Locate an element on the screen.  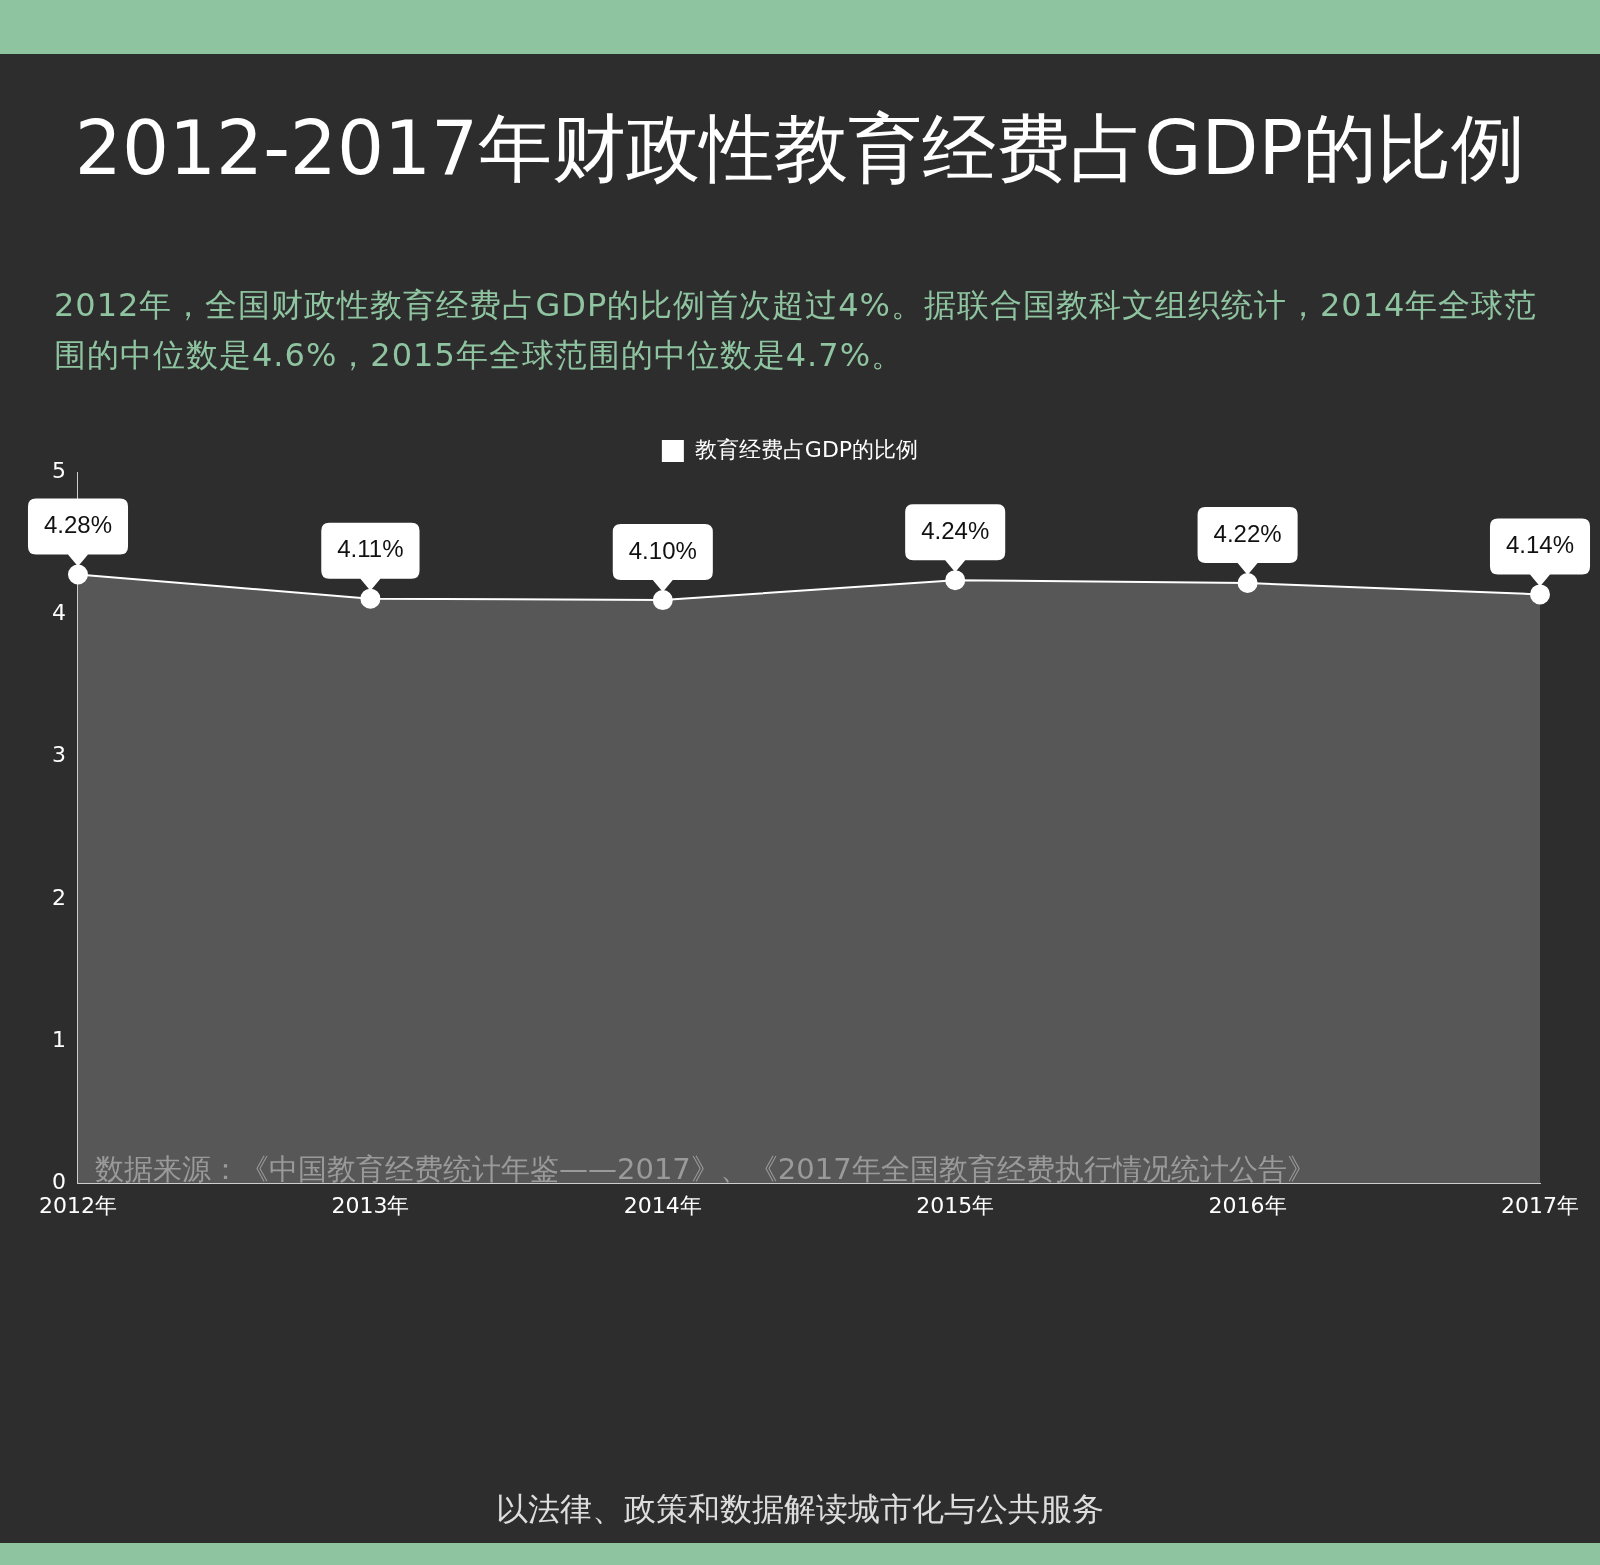
y-tick-label: 3 is located at coordinates (59, 755).